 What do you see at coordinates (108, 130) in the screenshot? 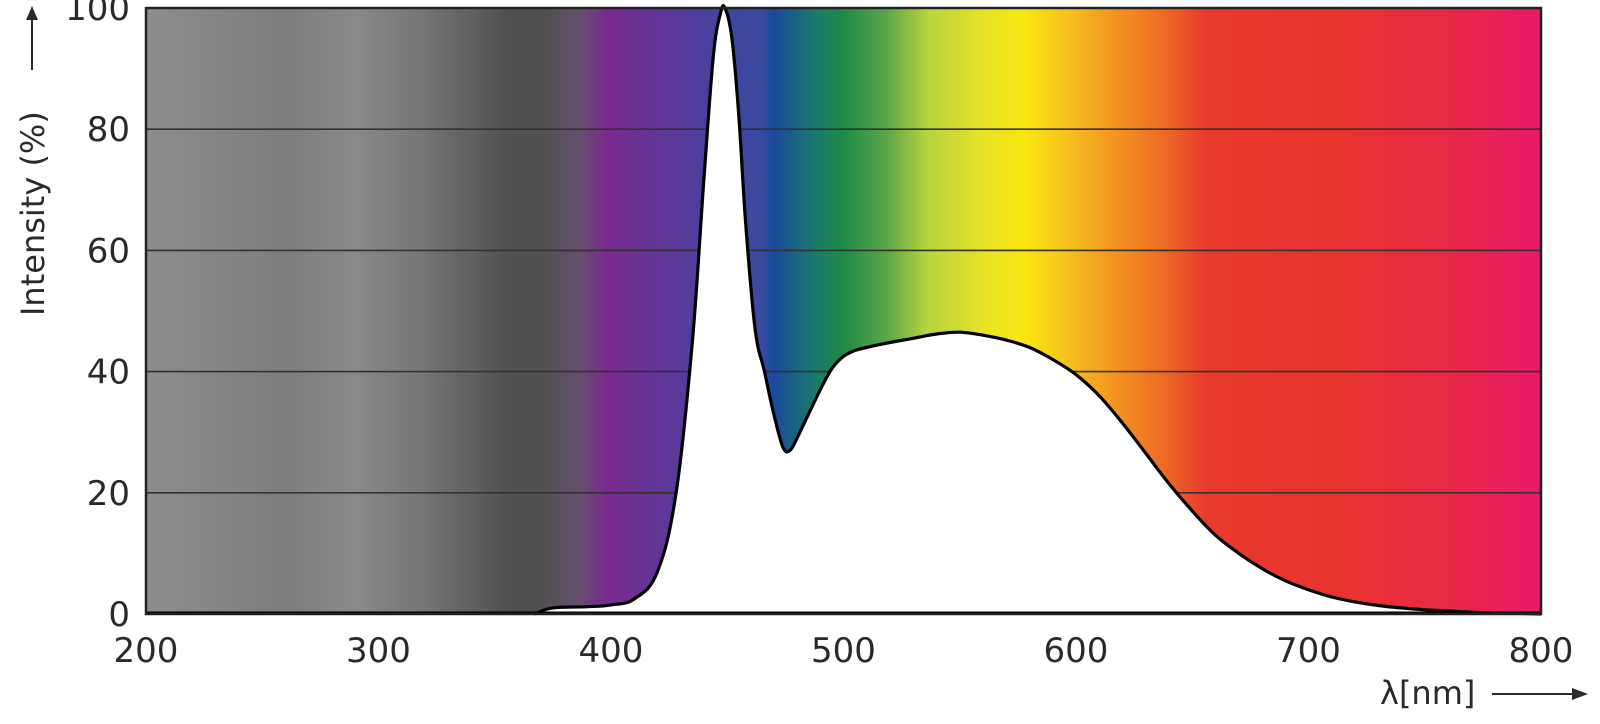
I see `y-tick-label-80: 80` at bounding box center [108, 130].